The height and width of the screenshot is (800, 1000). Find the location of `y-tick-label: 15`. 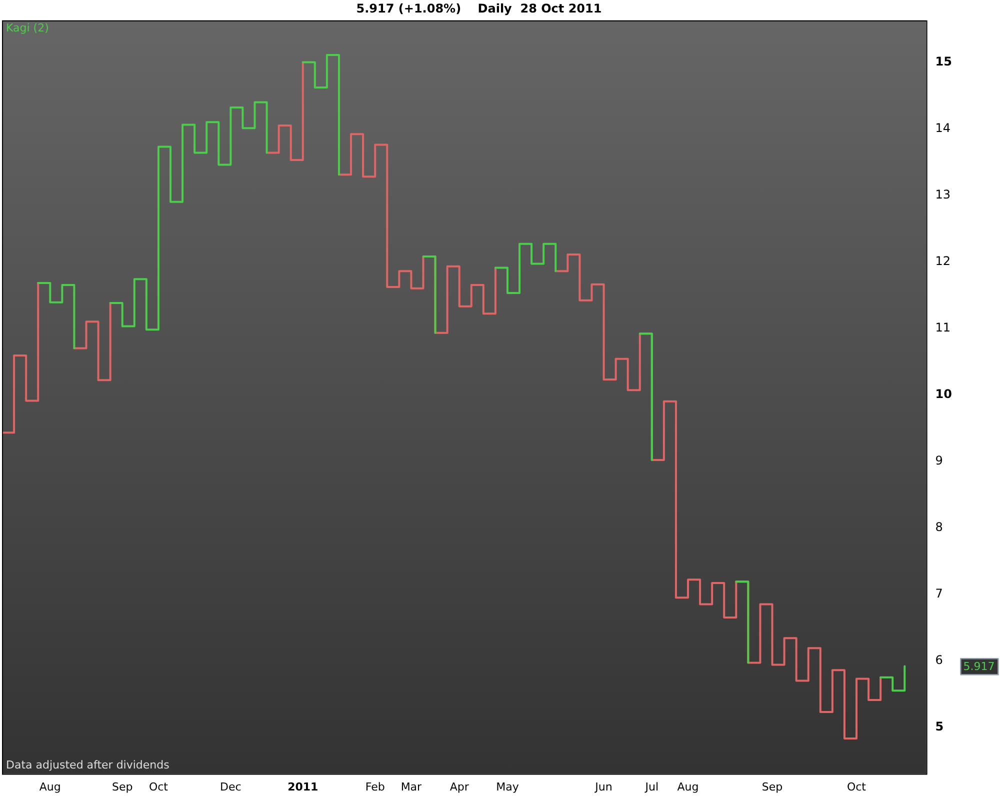

y-tick-label: 15 is located at coordinates (943, 61).